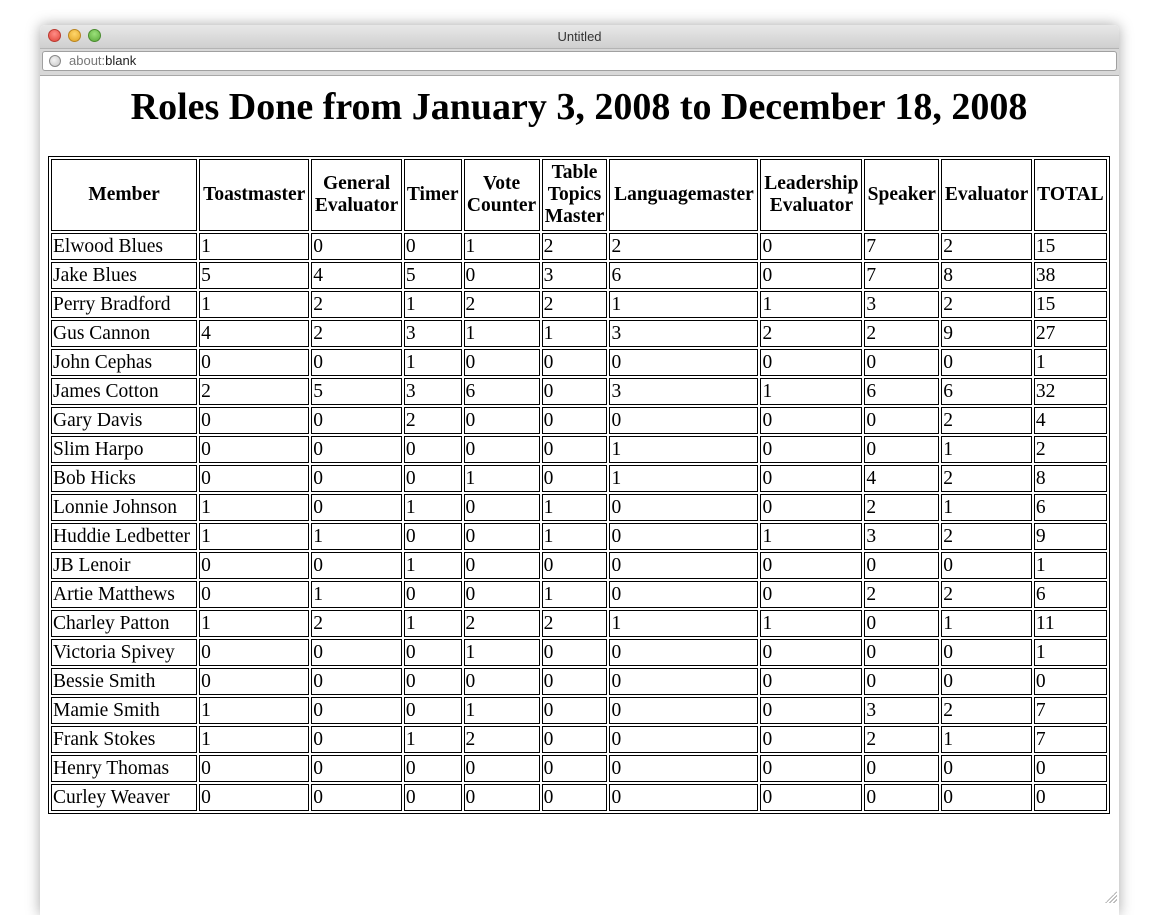 This screenshot has height=915, width=1159. Describe the element at coordinates (574, 275) in the screenshot. I see `table-topics-master-cell: 3` at that location.